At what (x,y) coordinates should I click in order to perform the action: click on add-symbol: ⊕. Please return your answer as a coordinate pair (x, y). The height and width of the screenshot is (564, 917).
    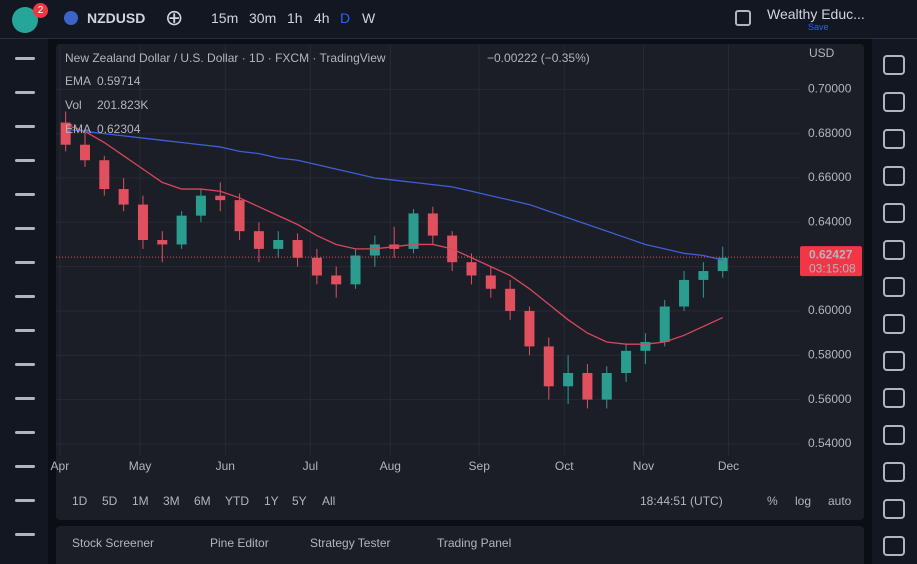
    Looking at the image, I should click on (174, 17).